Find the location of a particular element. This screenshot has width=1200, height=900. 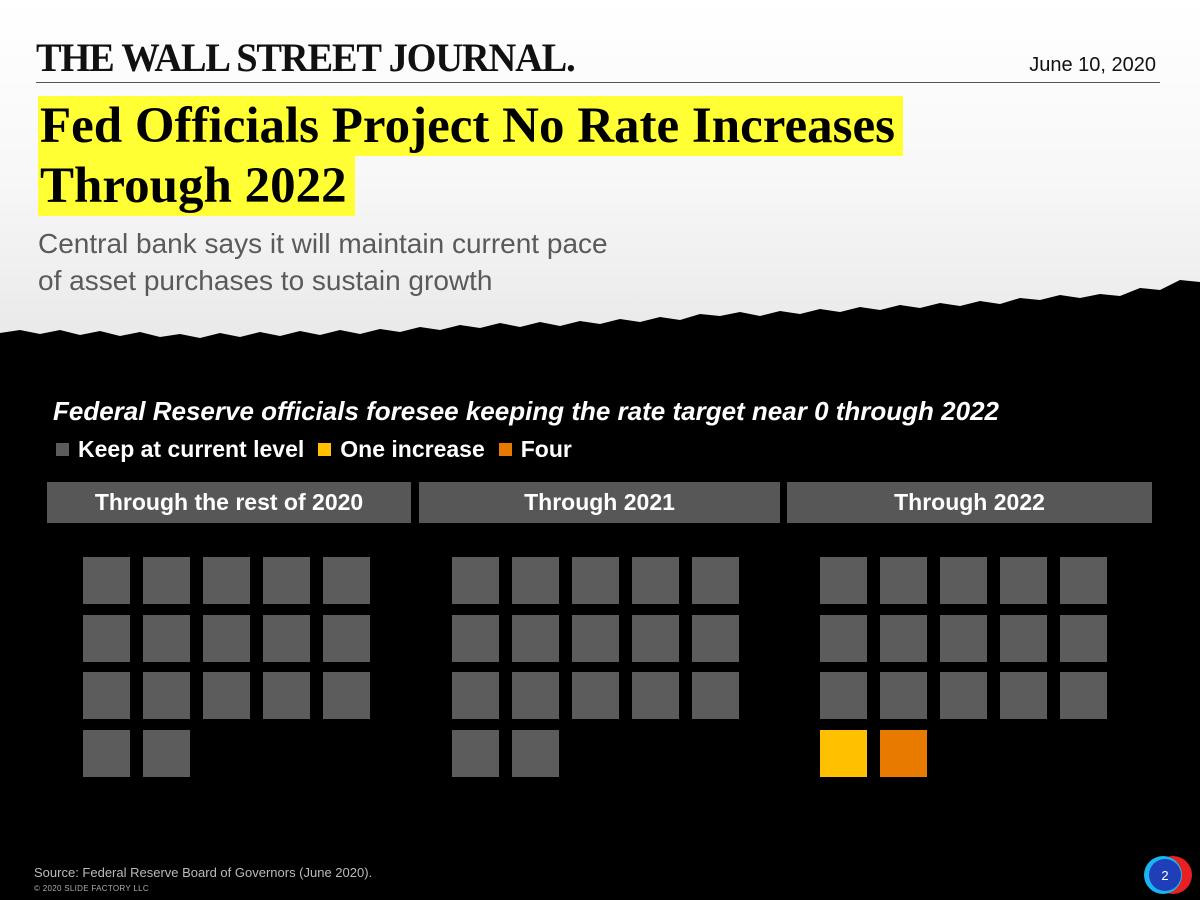

legend-swatch-keep is located at coordinates (62, 449).